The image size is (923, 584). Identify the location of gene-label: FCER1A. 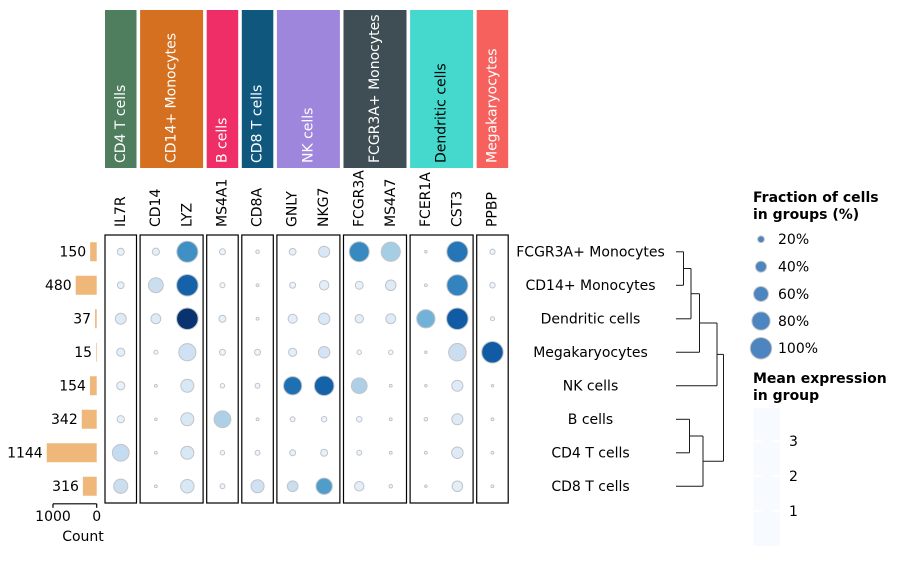
(426, 199).